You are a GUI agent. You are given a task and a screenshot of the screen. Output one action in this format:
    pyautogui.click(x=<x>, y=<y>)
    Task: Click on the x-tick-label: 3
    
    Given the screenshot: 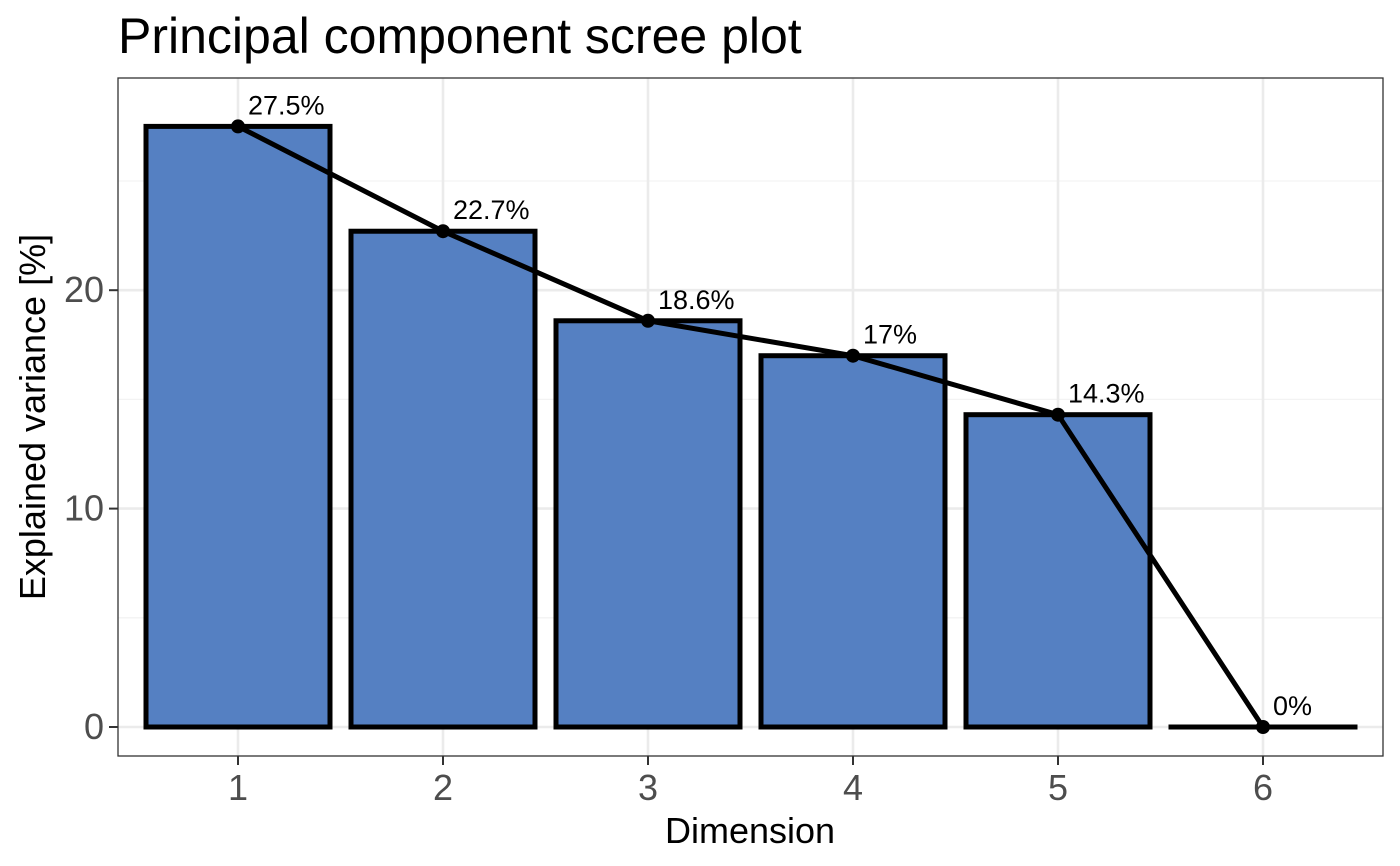 What is the action you would take?
    pyautogui.click(x=648, y=787)
    